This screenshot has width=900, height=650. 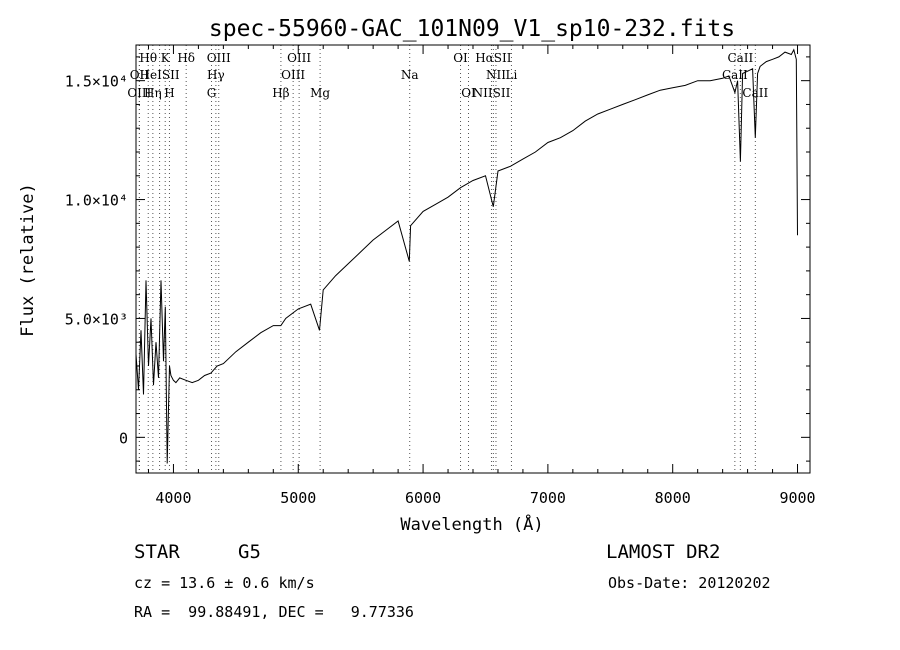 What do you see at coordinates (160, 75) in the screenshot?
I see `line-label: HeISII` at bounding box center [160, 75].